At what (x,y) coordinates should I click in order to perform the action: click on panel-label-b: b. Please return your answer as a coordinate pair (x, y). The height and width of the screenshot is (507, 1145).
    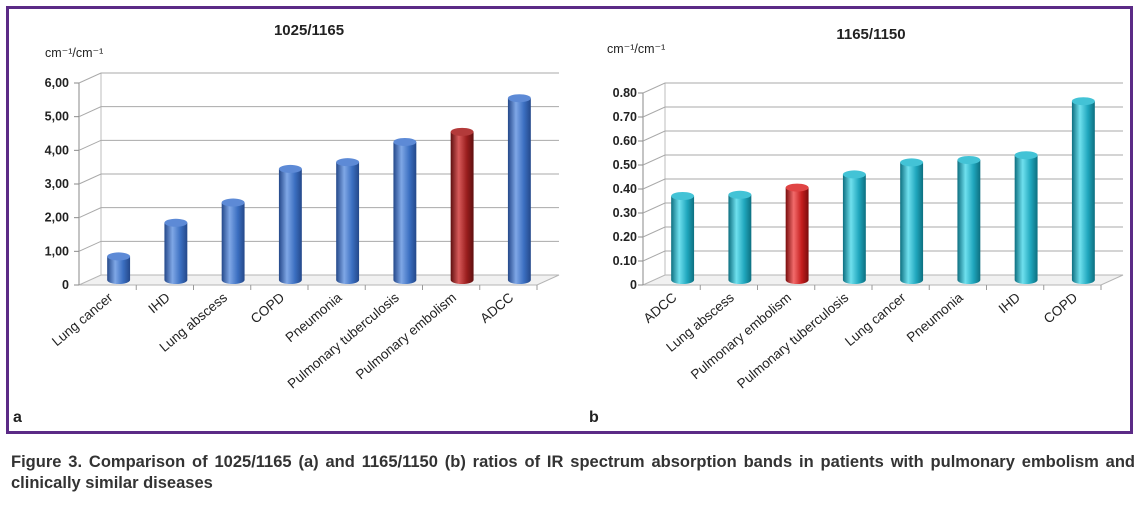
    Looking at the image, I should click on (594, 417).